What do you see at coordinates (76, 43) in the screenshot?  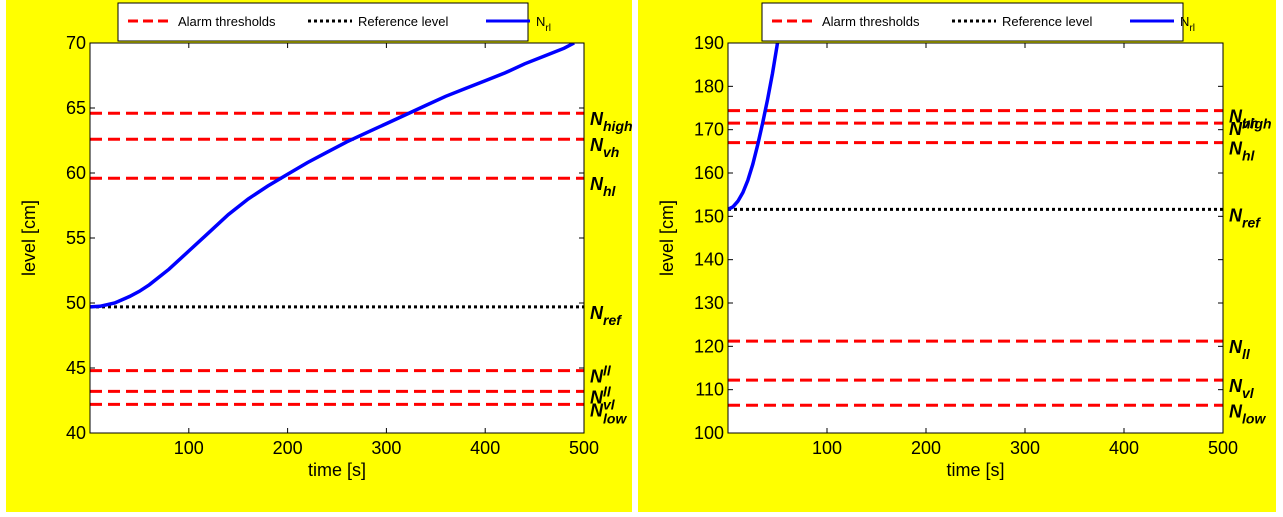 I see `y-tick-label: 70` at bounding box center [76, 43].